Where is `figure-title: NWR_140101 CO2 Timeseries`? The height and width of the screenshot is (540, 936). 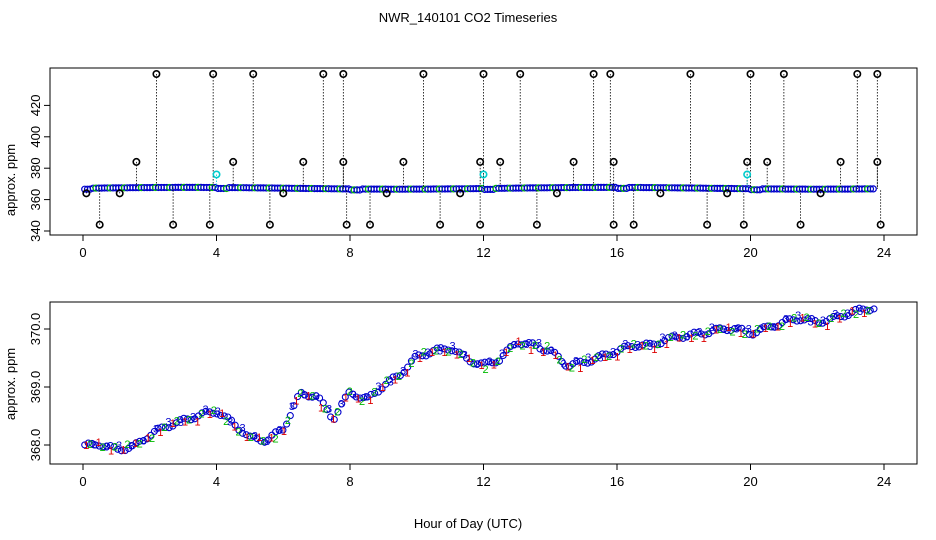 figure-title: NWR_140101 CO2 Timeseries is located at coordinates (468, 17).